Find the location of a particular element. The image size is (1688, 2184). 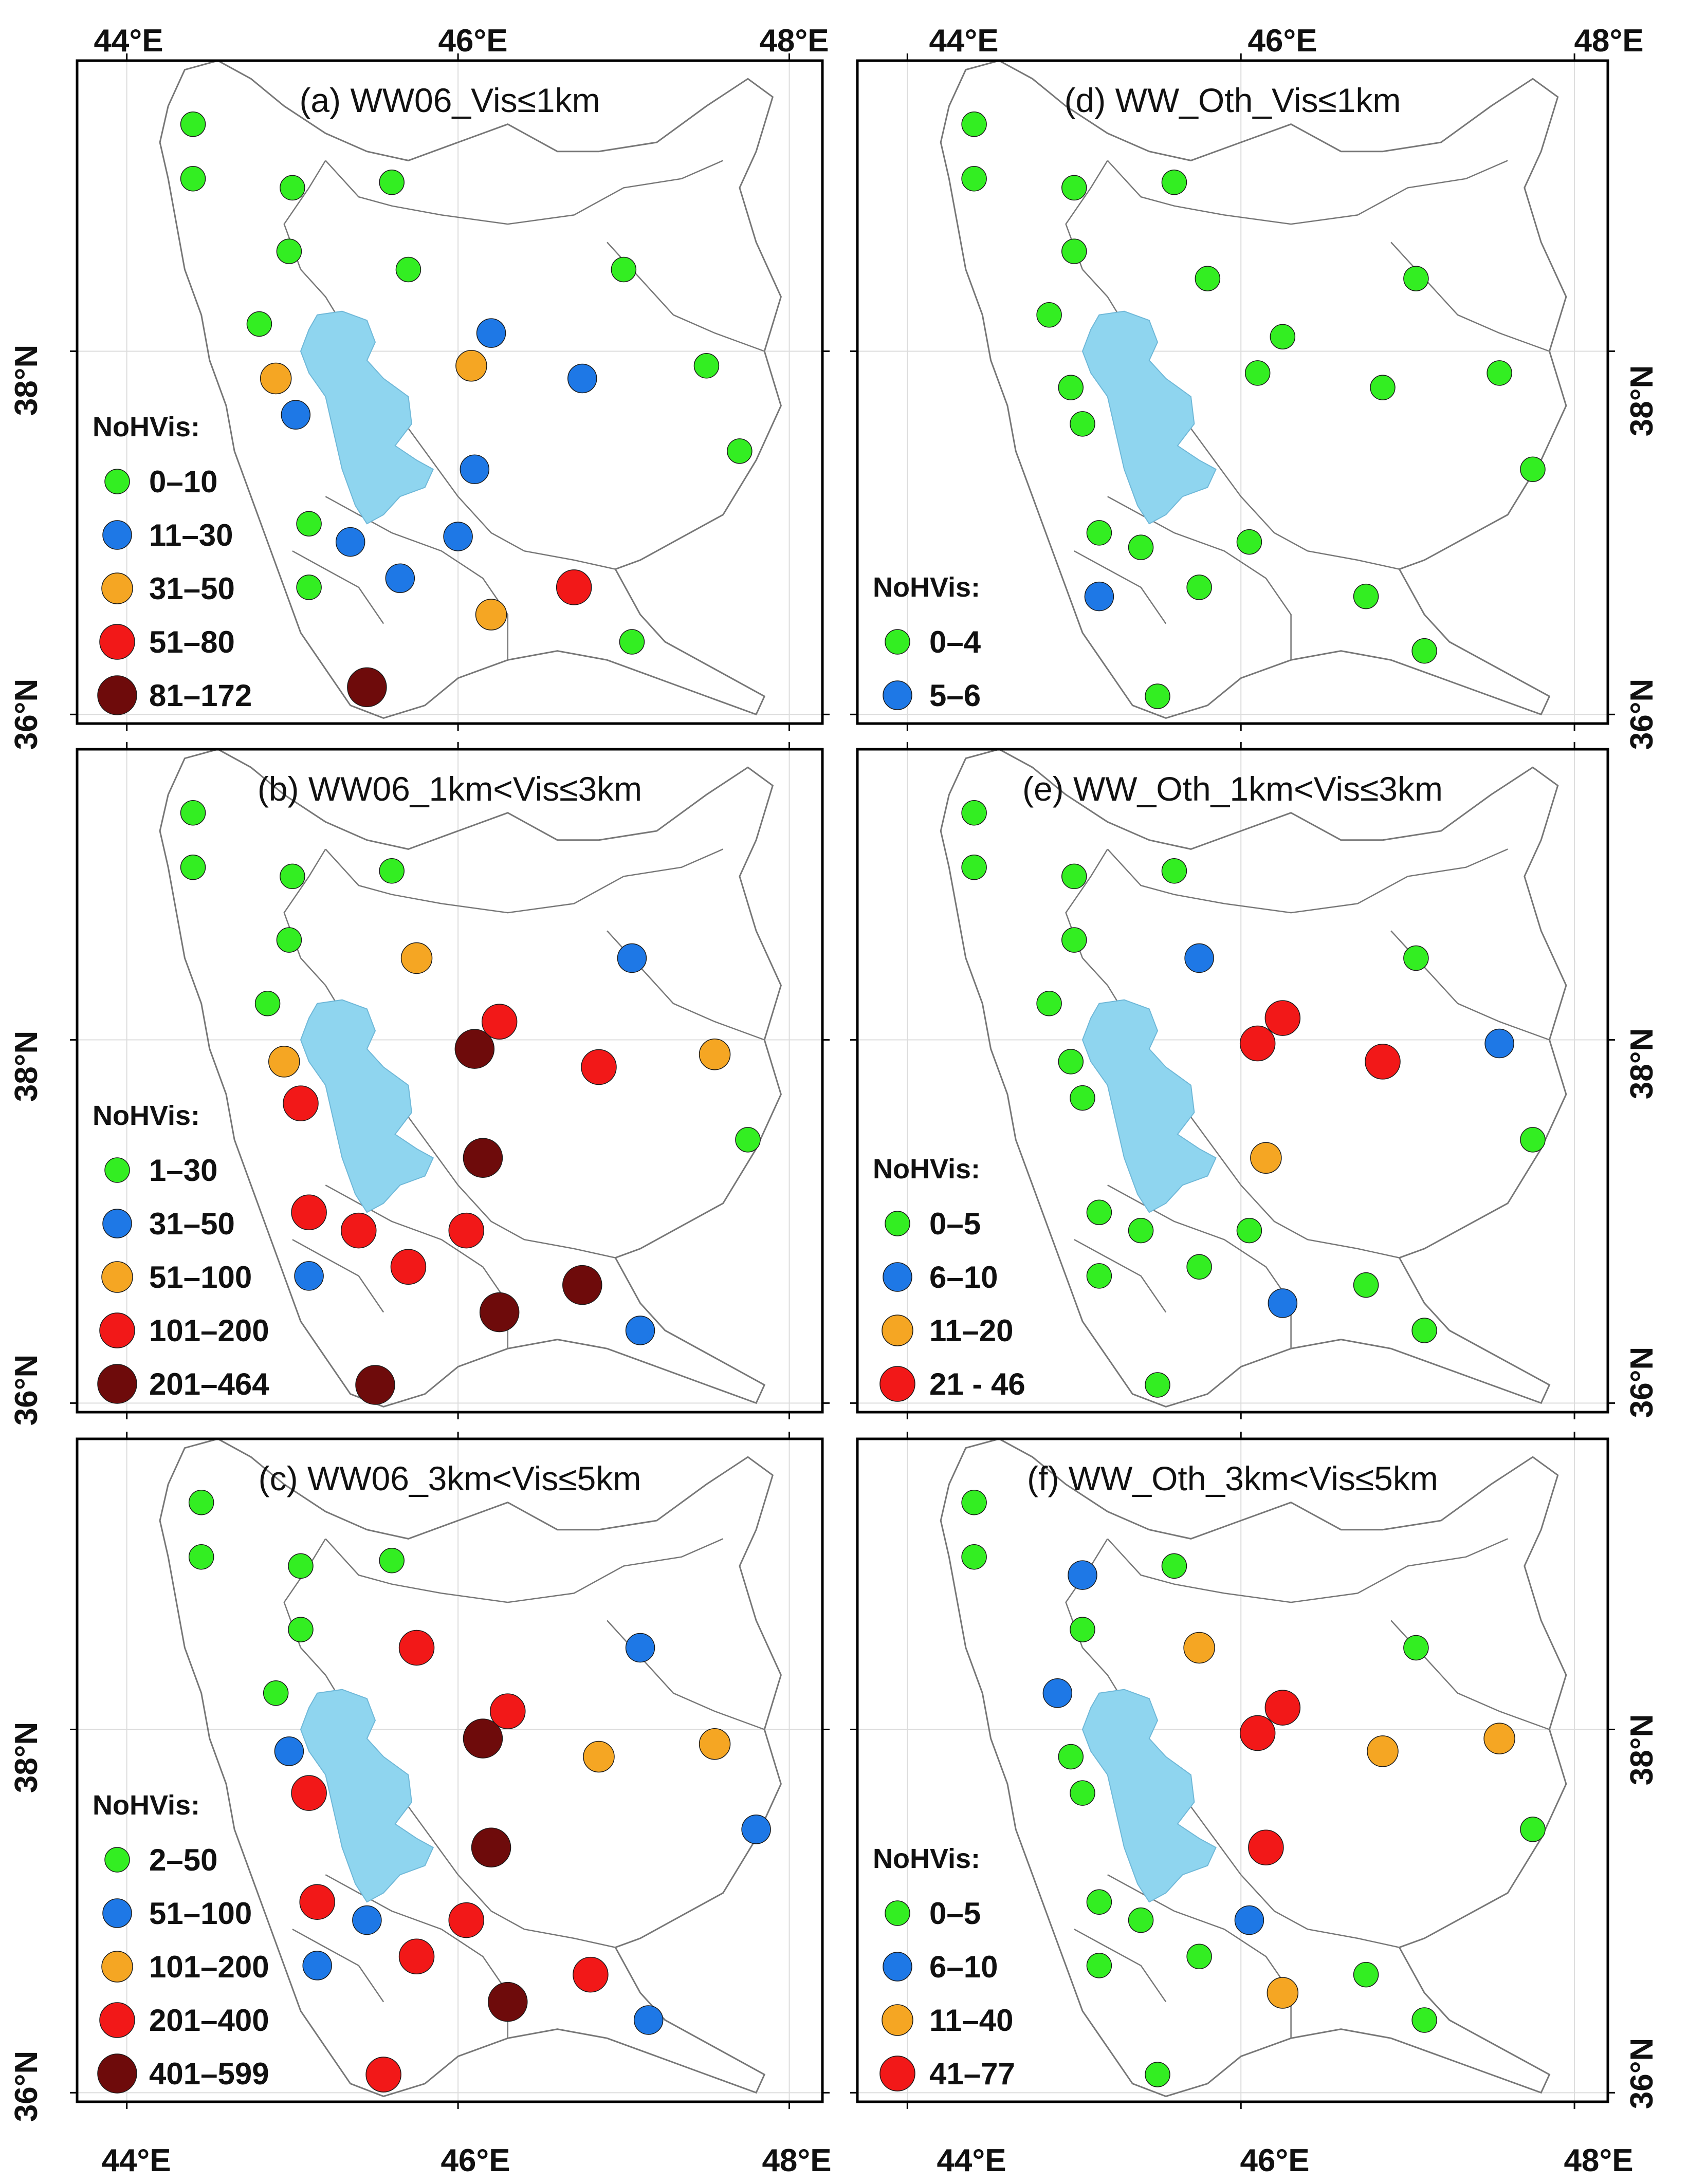

legend-label: 11–20 is located at coordinates (971, 1330).